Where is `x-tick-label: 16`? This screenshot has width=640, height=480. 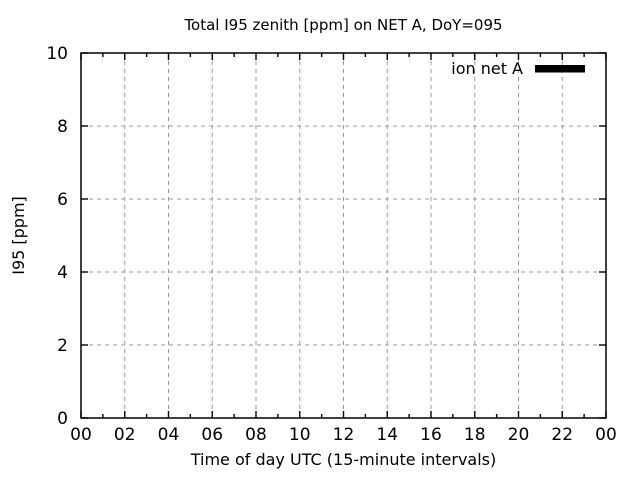
x-tick-label: 16 is located at coordinates (431, 435).